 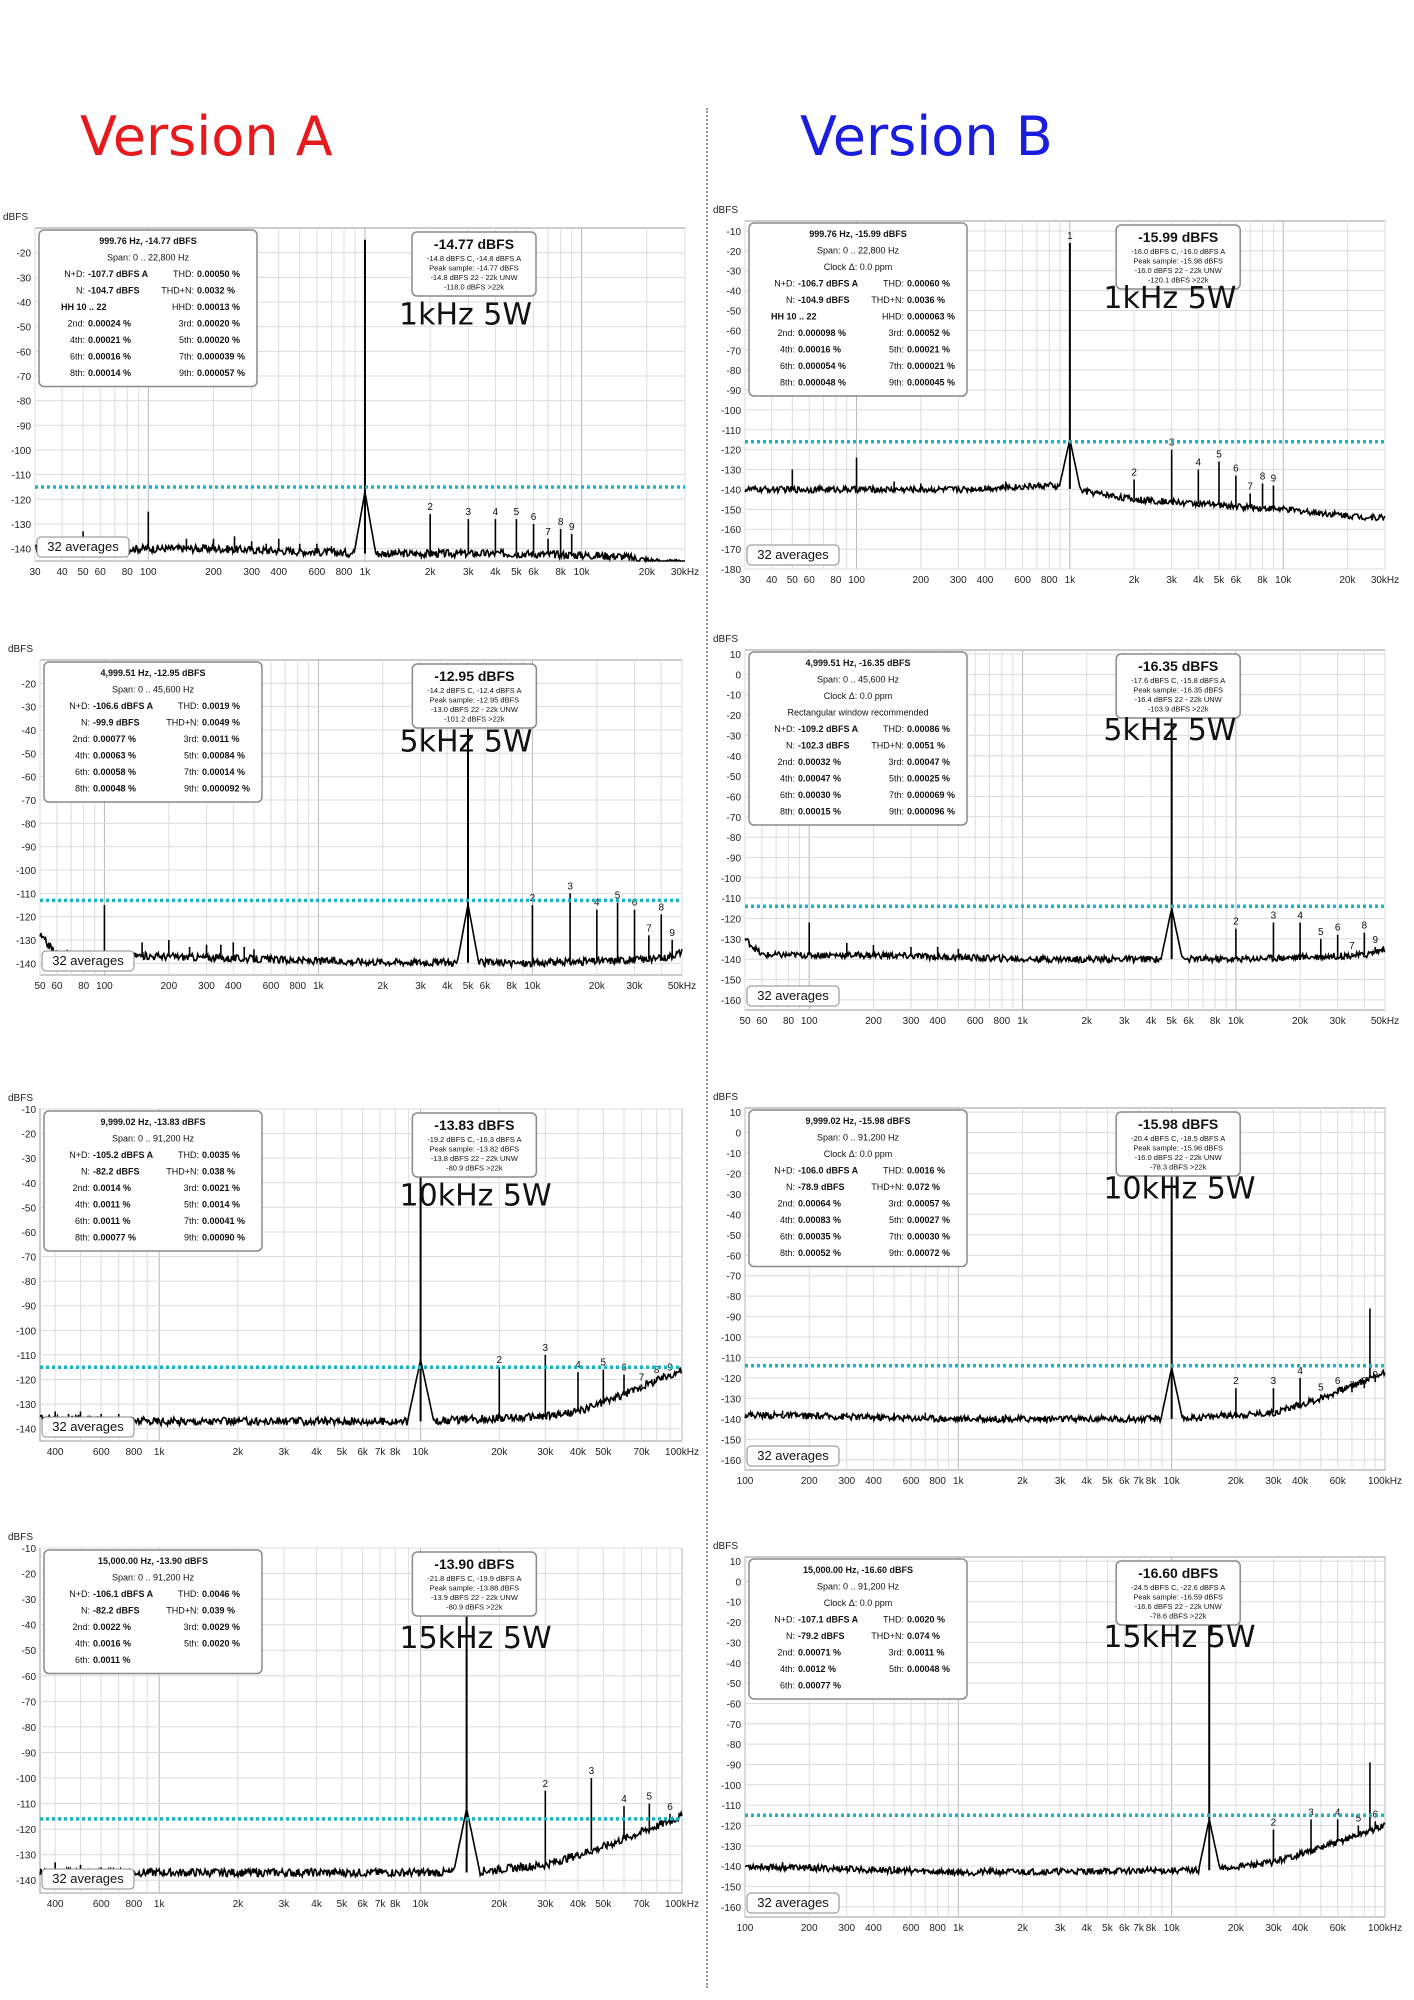 What do you see at coordinates (476, 1638) in the screenshot?
I see `test-condition-label: 15kHz 5W` at bounding box center [476, 1638].